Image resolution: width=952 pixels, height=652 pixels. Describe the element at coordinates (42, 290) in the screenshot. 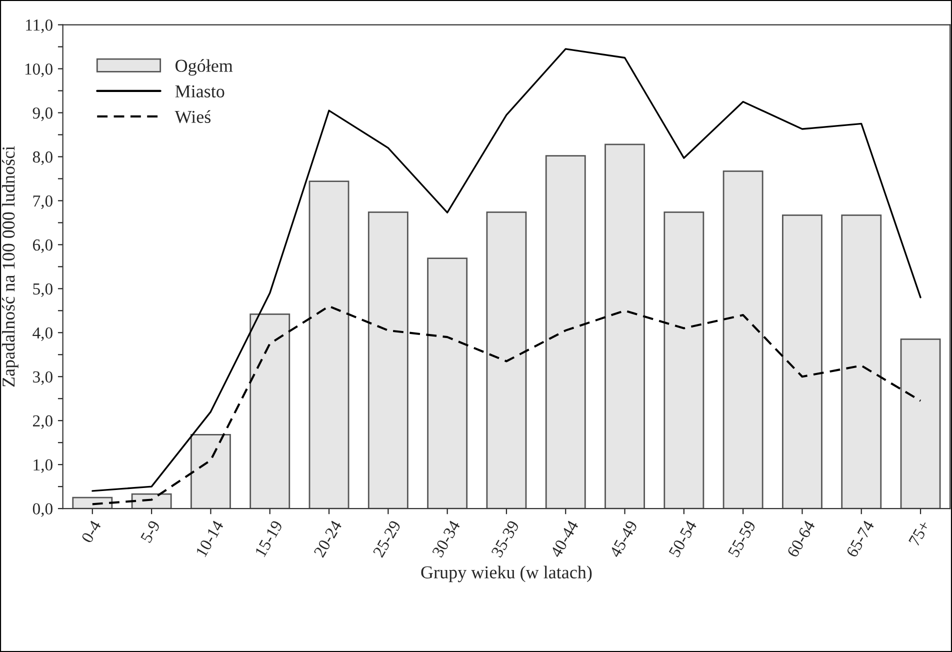

I see `y-tick-label: 5,0` at that location.